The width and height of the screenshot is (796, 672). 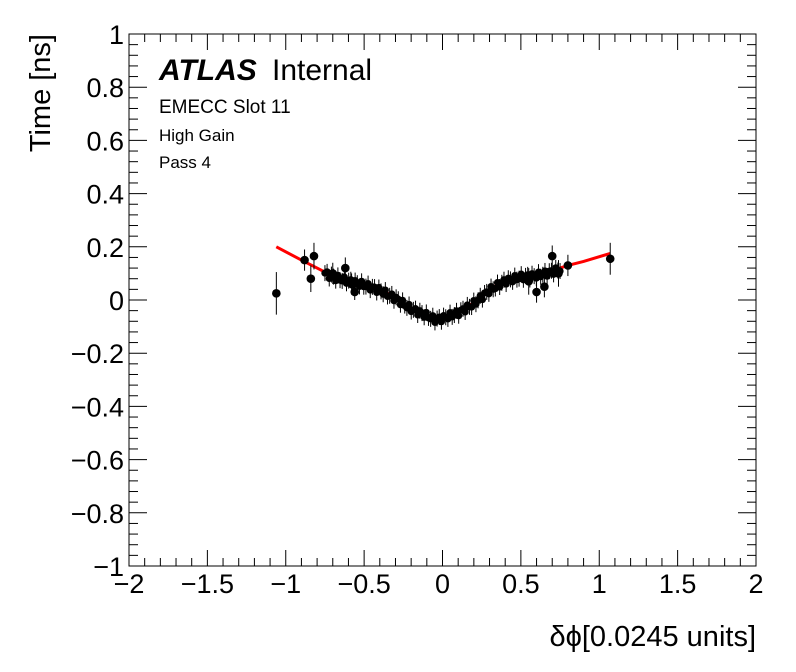 I want to click on y-tick-label: 1, so click(x=116, y=35).